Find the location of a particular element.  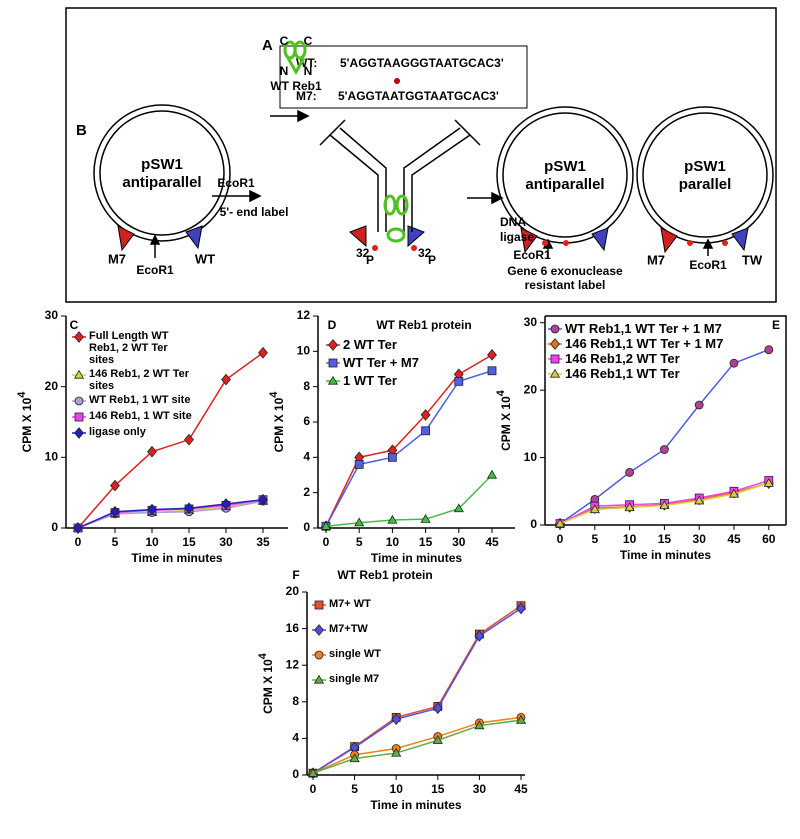

protein is located at coordinates (346, 141).